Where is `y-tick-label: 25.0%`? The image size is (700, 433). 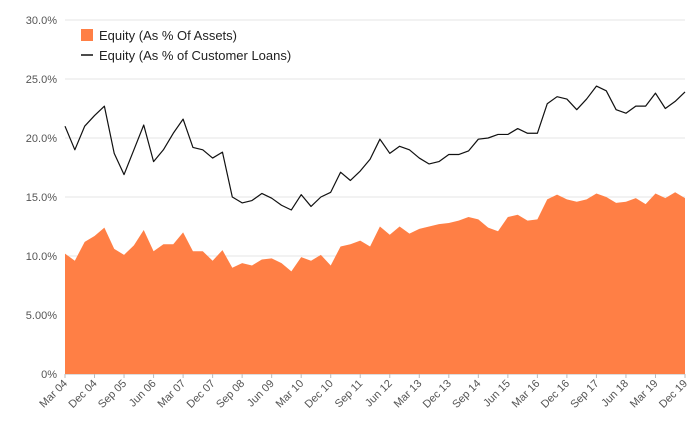 y-tick-label: 25.0% is located at coordinates (41, 80).